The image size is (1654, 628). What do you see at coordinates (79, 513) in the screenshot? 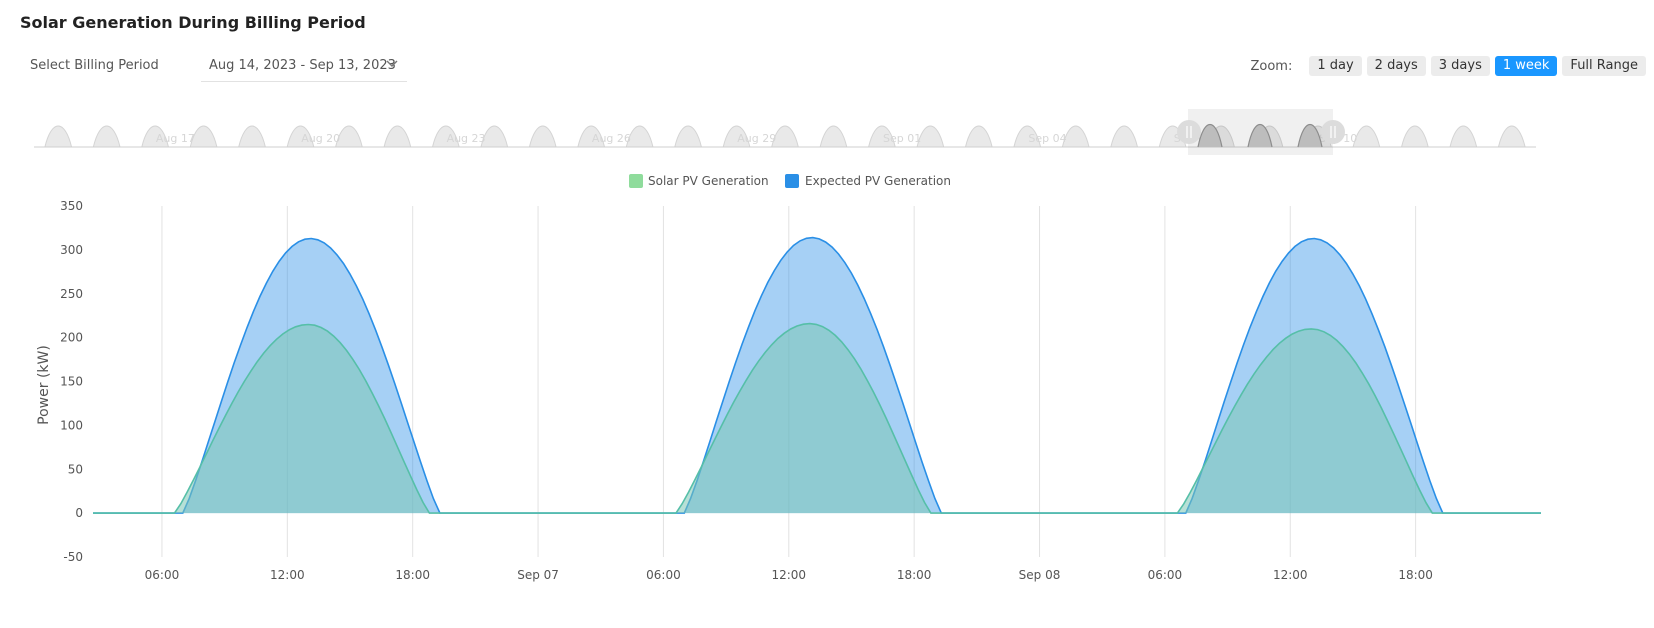
I see `y-tick-label: 0` at bounding box center [79, 513].